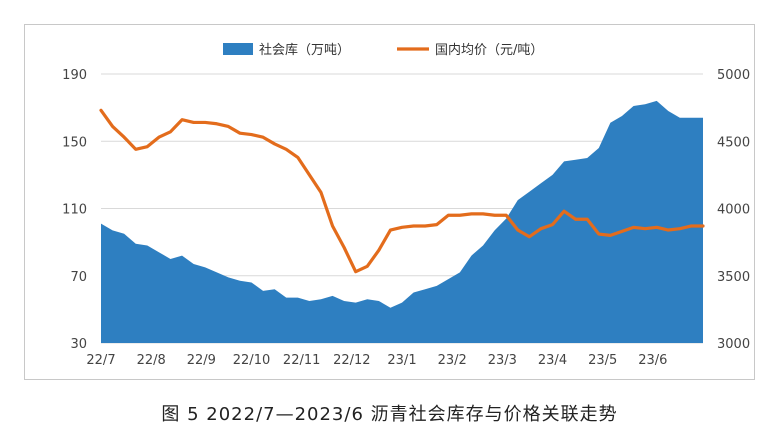  What do you see at coordinates (389, 414) in the screenshot?
I see `figure-caption: 图 5 2022/7—2023/6 沥青社会库存与价格关联走势` at bounding box center [389, 414].